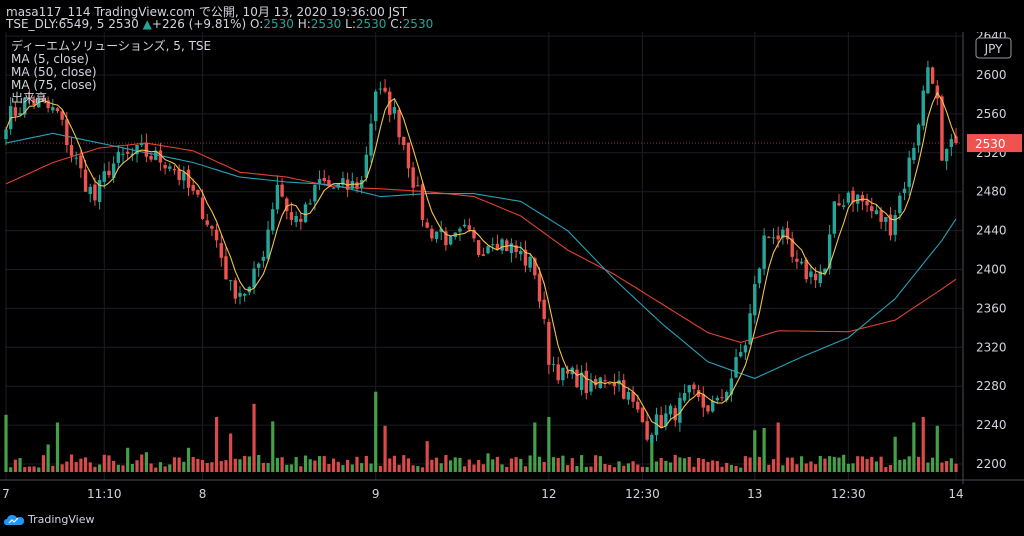 The image size is (1024, 536). What do you see at coordinates (991, 231) in the screenshot?
I see `y-tick-label: 2440` at bounding box center [991, 231].